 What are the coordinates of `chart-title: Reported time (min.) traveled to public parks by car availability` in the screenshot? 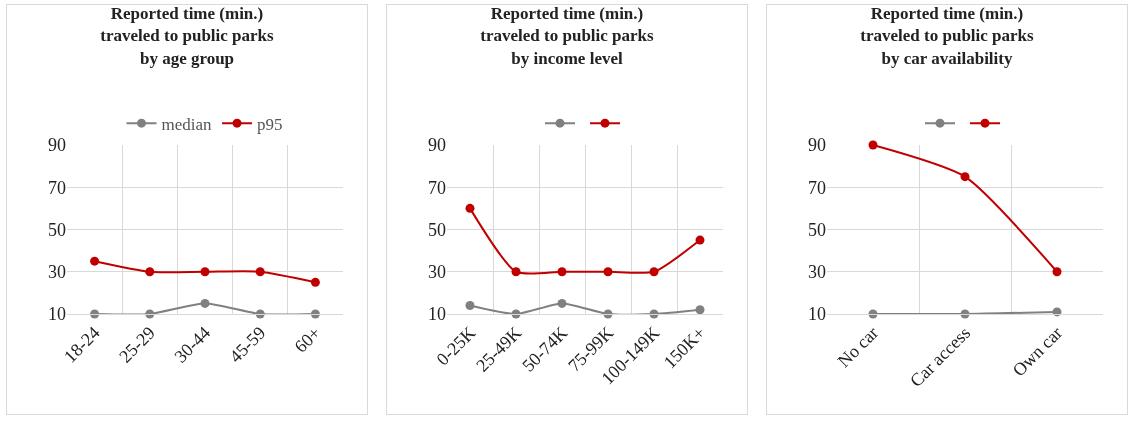 It's located at (947, 36).